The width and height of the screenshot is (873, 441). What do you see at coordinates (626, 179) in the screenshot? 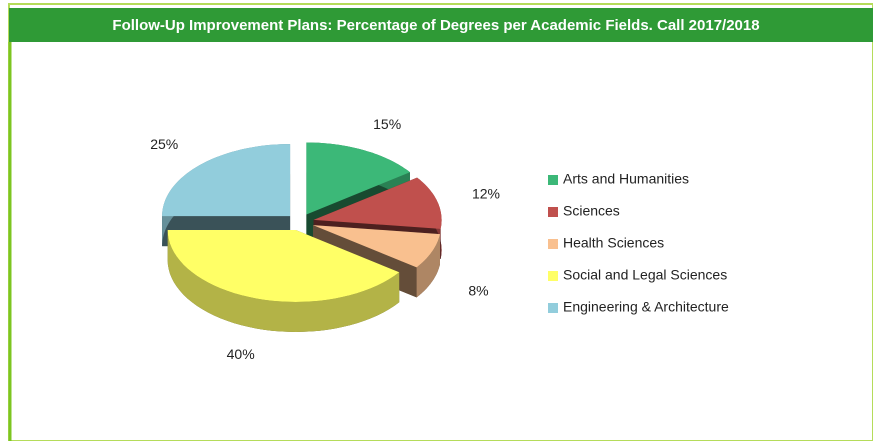
I see `legend-label: Arts and Humanities` at bounding box center [626, 179].